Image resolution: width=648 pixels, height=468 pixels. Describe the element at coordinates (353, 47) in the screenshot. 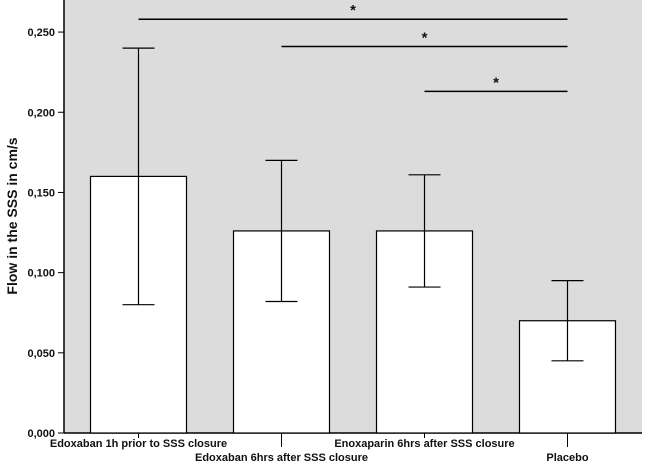

I see `significance-brackets: * * *` at that location.